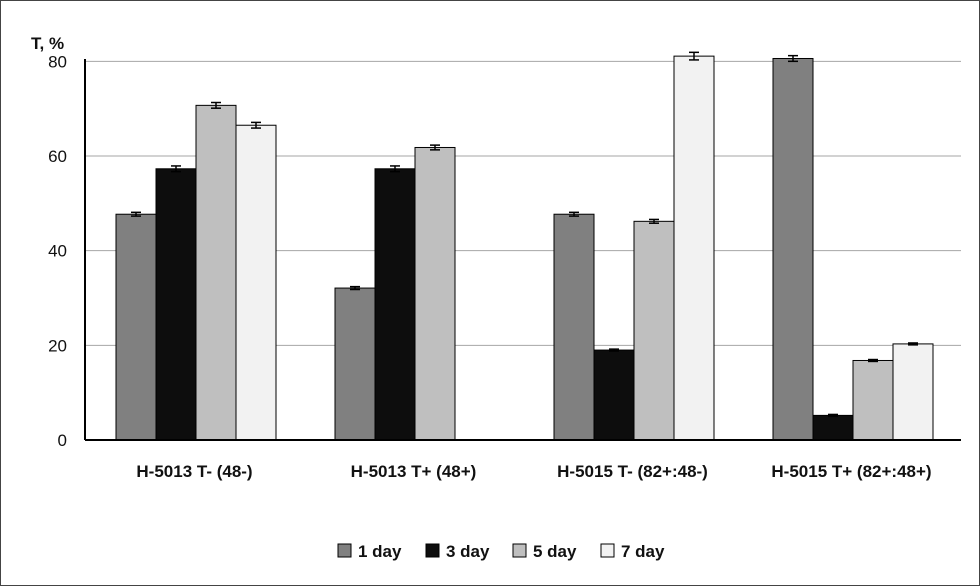 The height and width of the screenshot is (586, 980). I want to click on y-axis-ticks: 0 20 40 60 80, so click(57, 251).